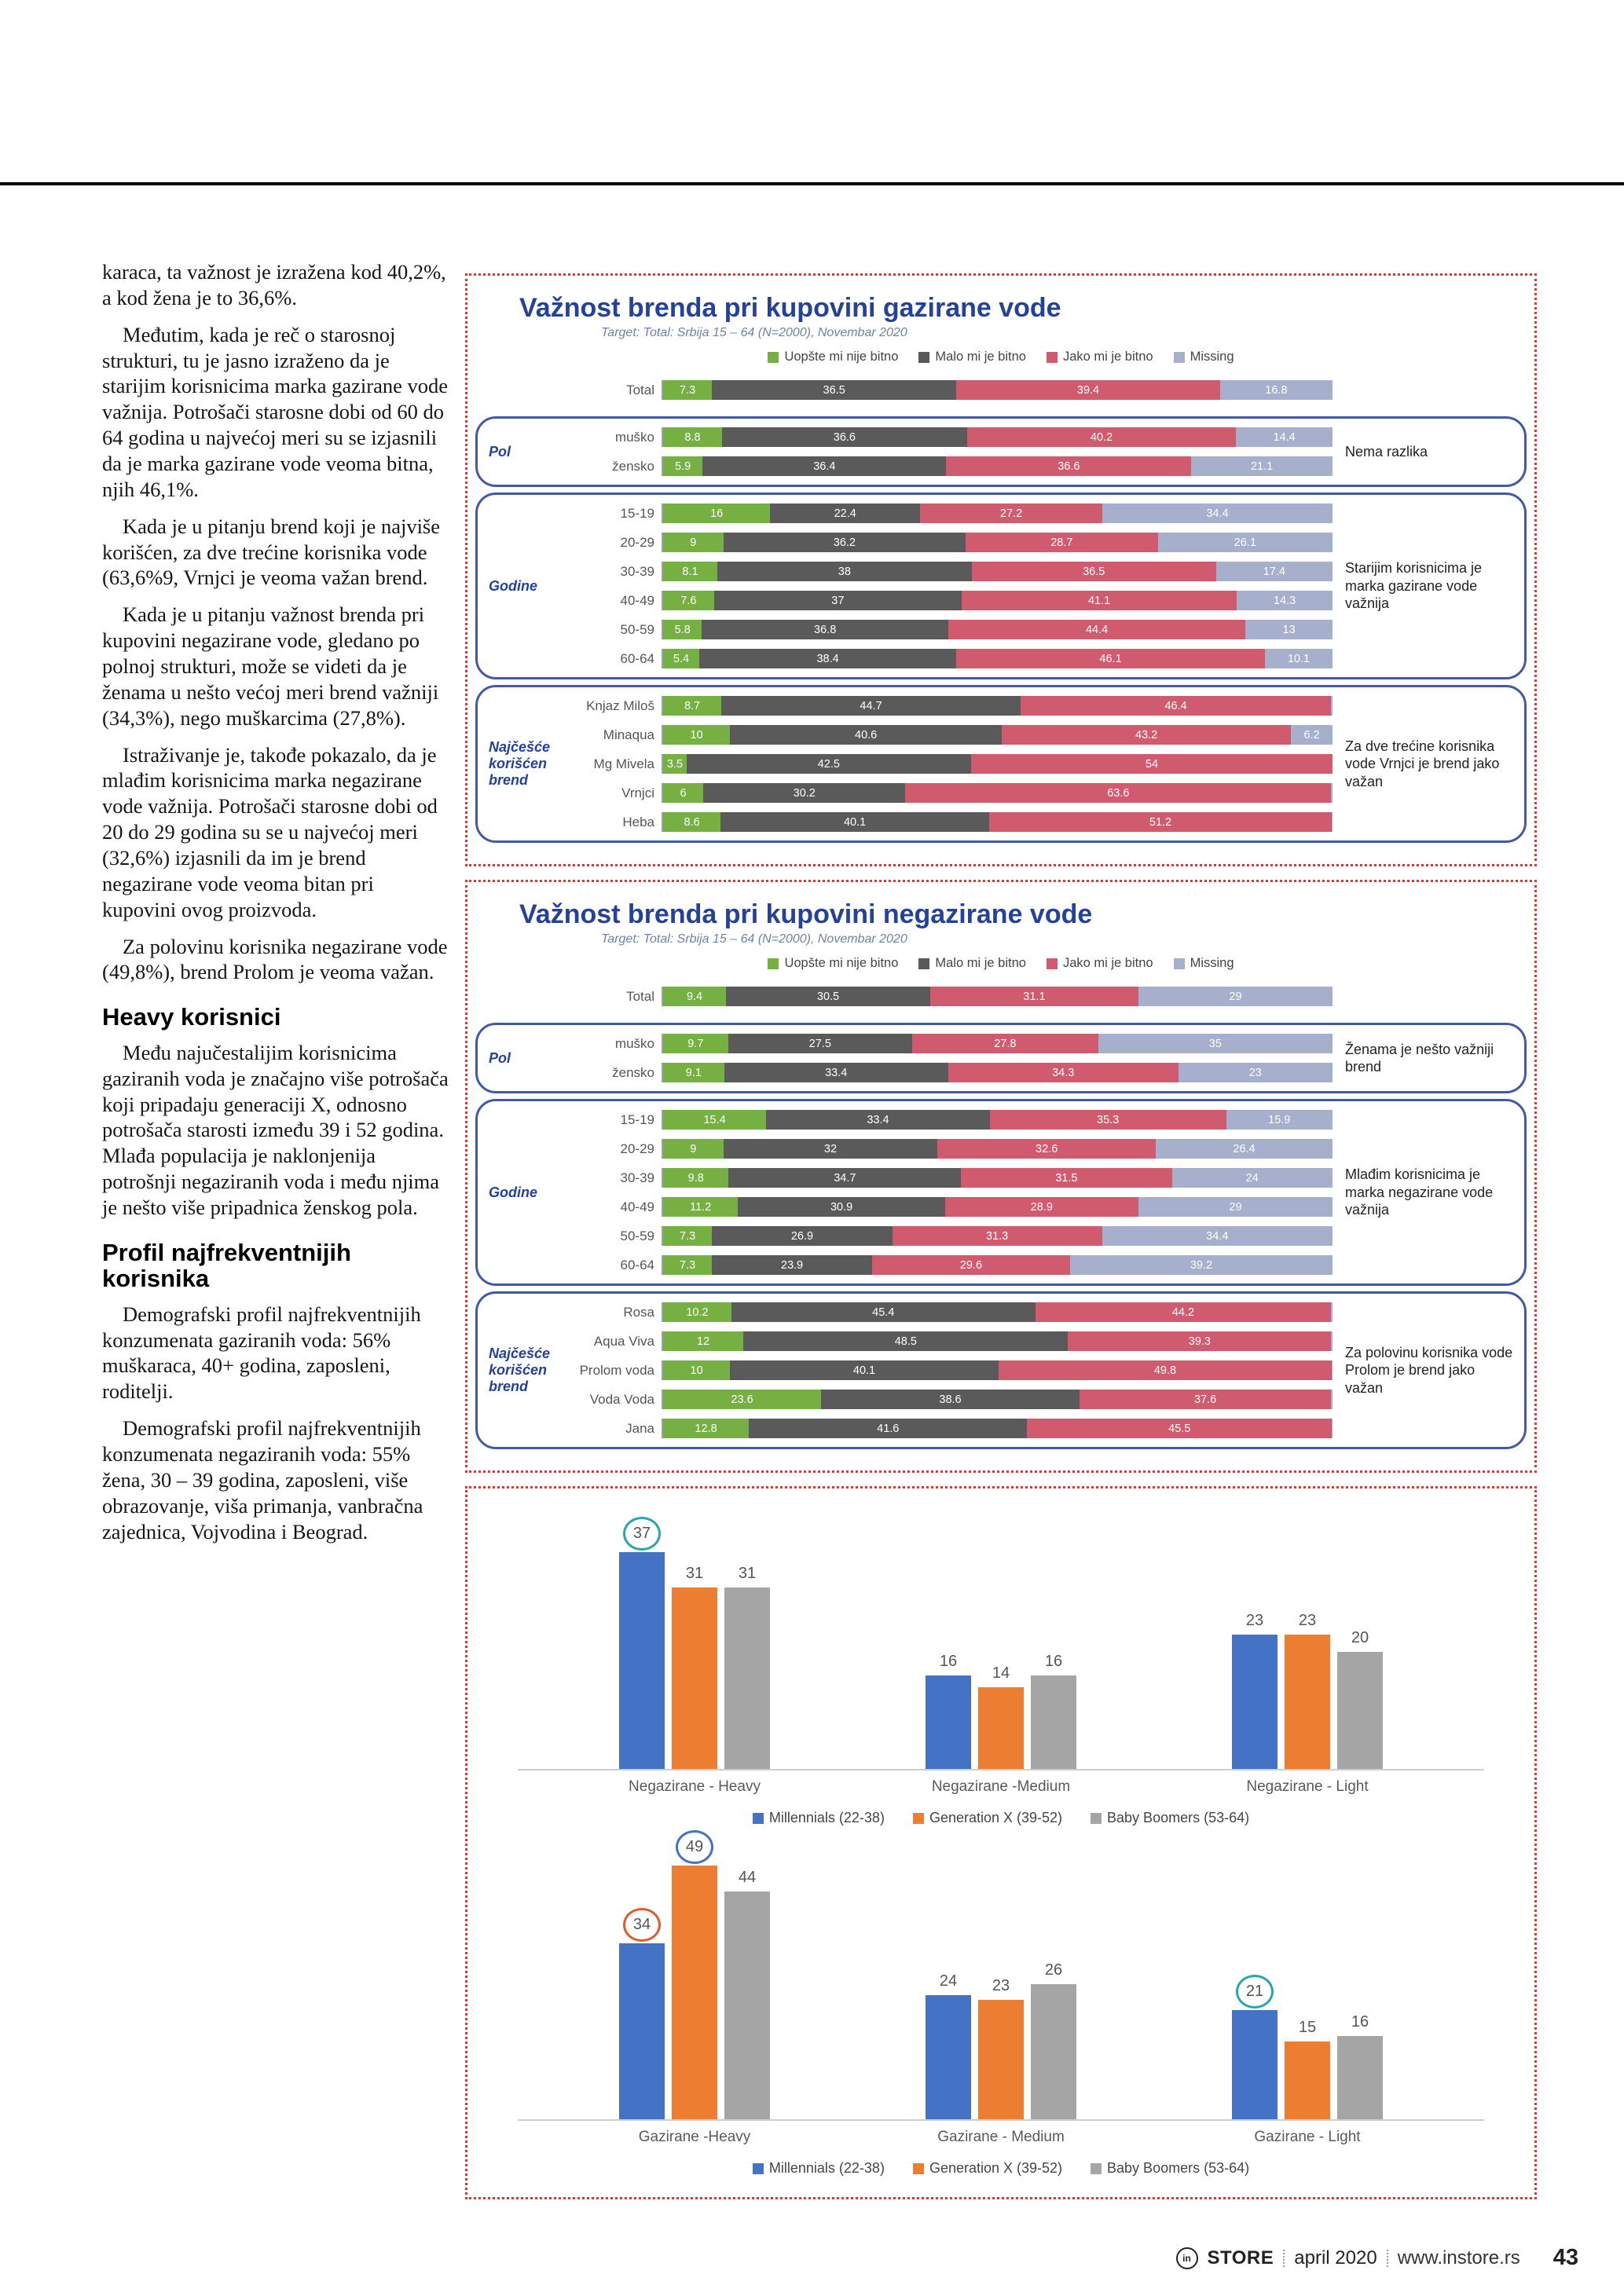 The image size is (1624, 2296). What do you see at coordinates (688, 1236) in the screenshot?
I see `bar-segment: 7.3` at bounding box center [688, 1236].